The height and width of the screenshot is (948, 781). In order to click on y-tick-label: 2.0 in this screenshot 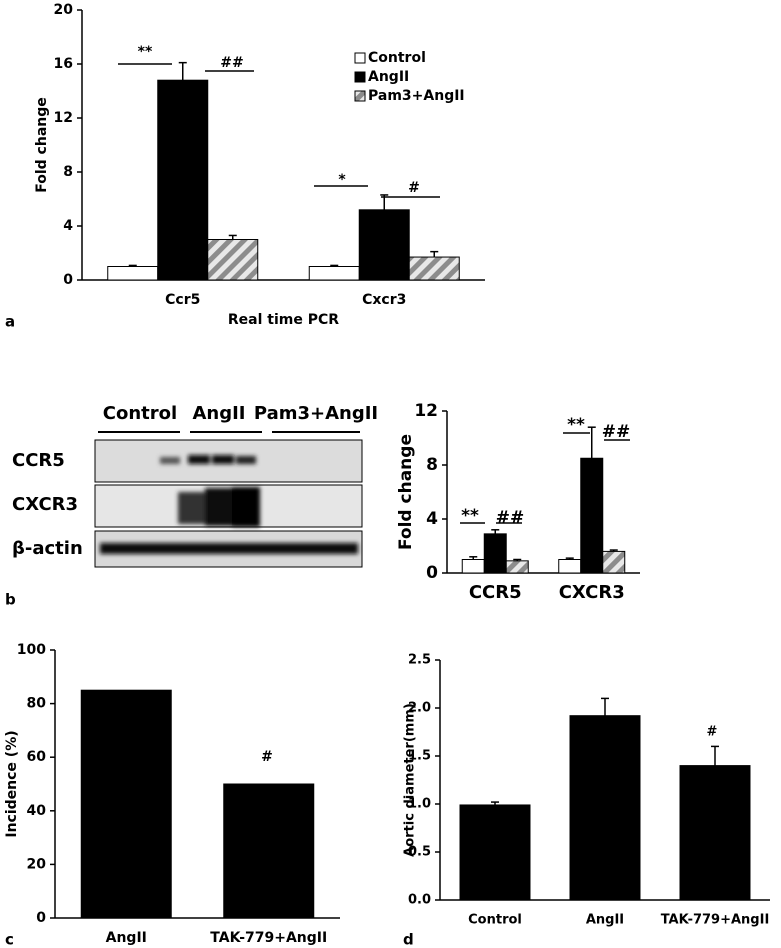, I will do `click(419, 708)`.